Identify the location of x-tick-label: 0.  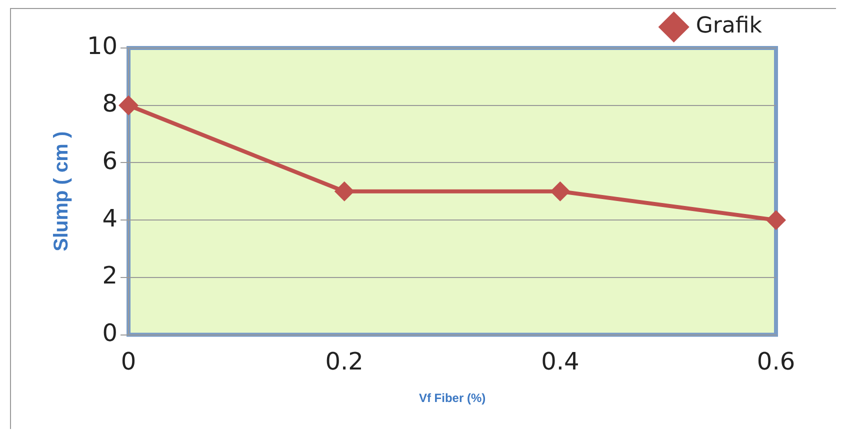
(128, 361).